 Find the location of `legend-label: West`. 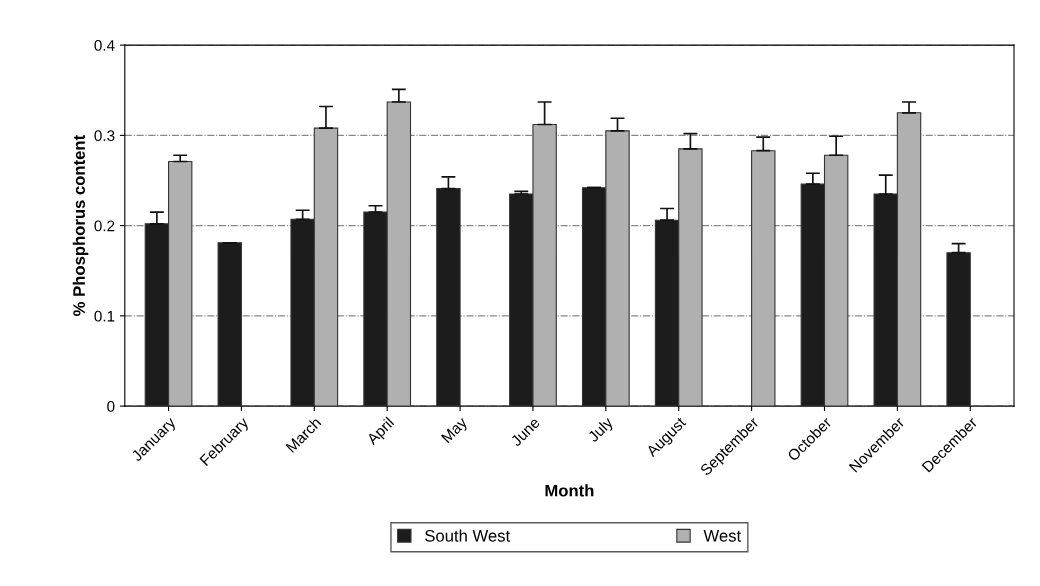

legend-label: West is located at coordinates (722, 536).